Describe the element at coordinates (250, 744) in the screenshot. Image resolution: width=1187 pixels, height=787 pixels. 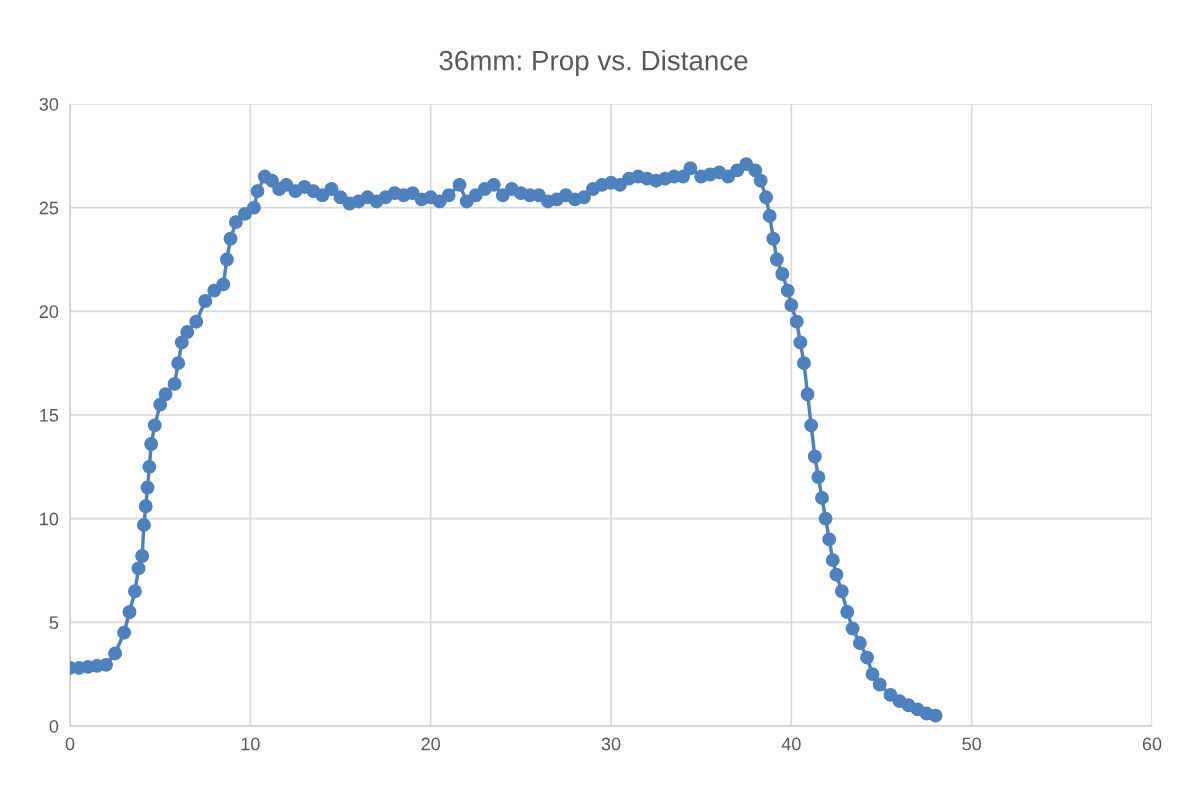
I see `x-tick-label: 10` at that location.